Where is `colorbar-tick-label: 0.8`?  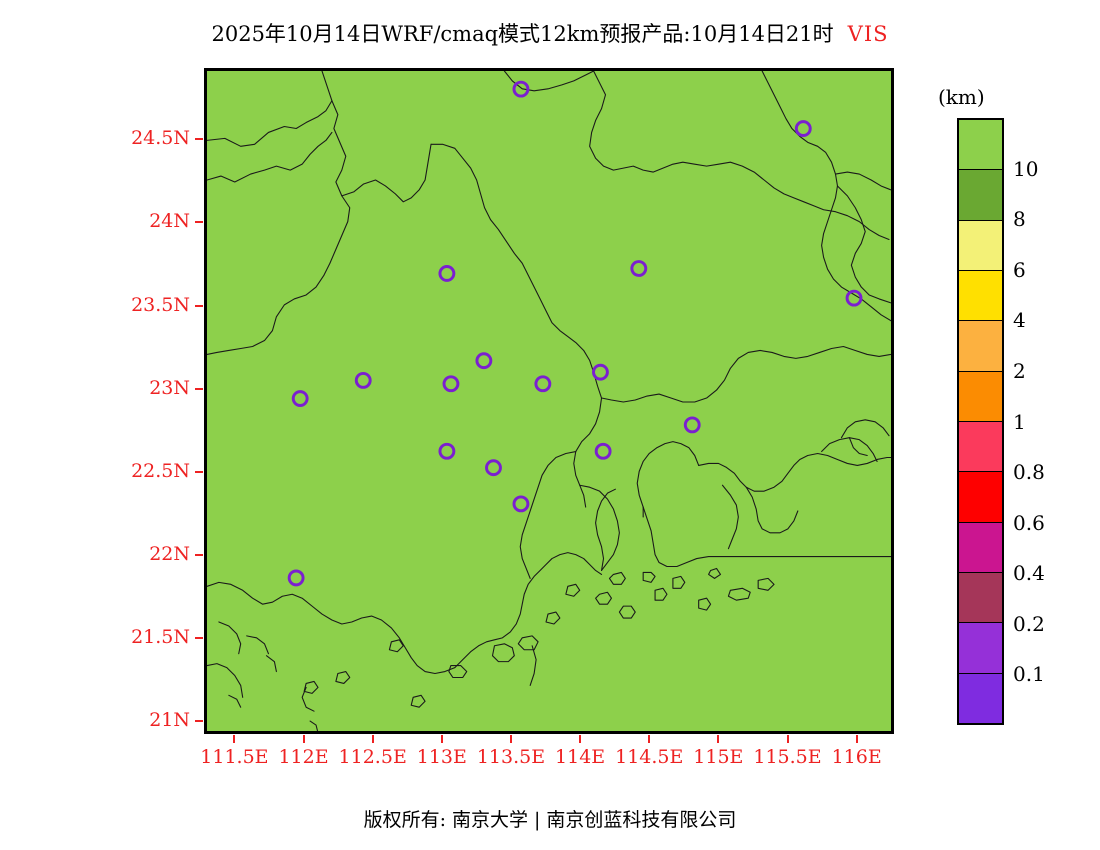
colorbar-tick-label: 0.8 is located at coordinates (1029, 472).